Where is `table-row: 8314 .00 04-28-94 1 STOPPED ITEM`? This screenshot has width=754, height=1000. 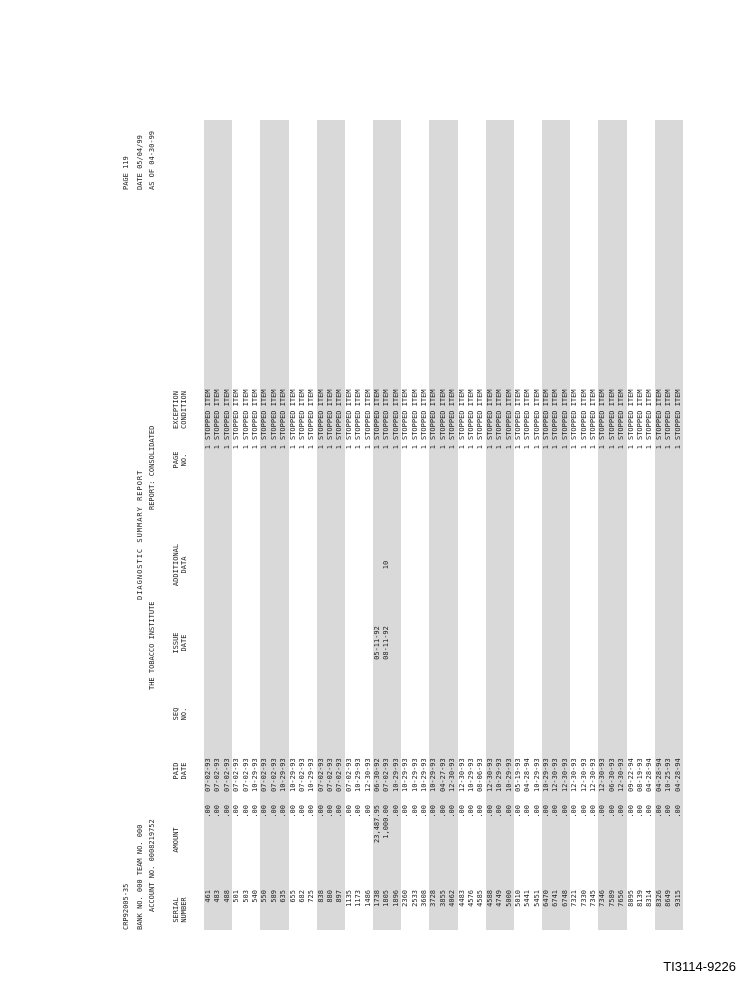 table-row: 8314 .00 04-28-94 1 STOPPED ITEM is located at coordinates (649, 525).